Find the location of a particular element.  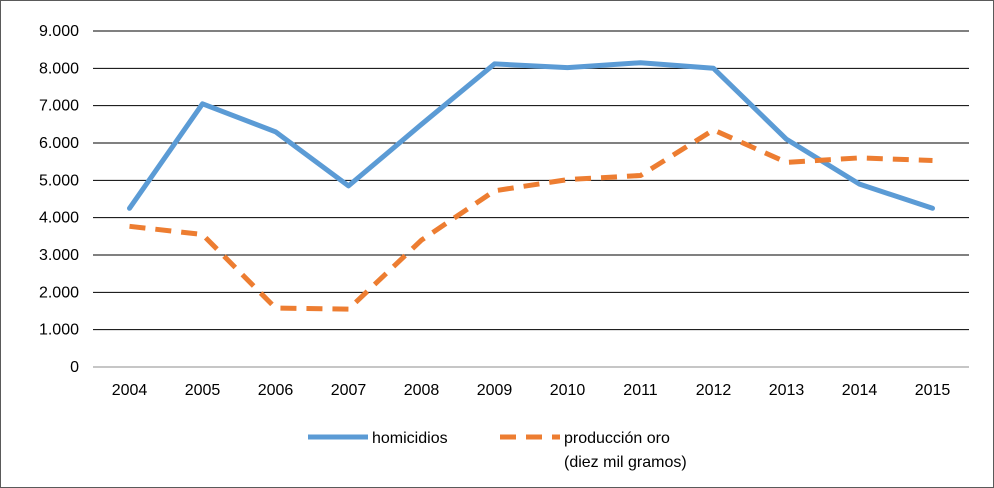

x-tick-label: 2011 is located at coordinates (640, 390).